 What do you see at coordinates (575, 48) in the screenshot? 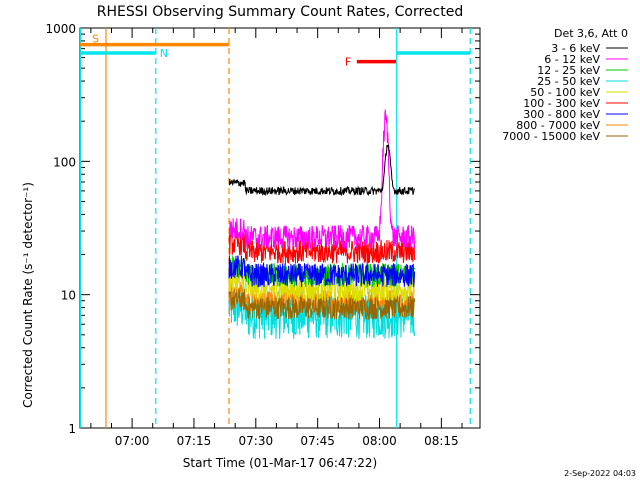
I see `legend-entry-0: 3 - 6 keV` at bounding box center [575, 48].